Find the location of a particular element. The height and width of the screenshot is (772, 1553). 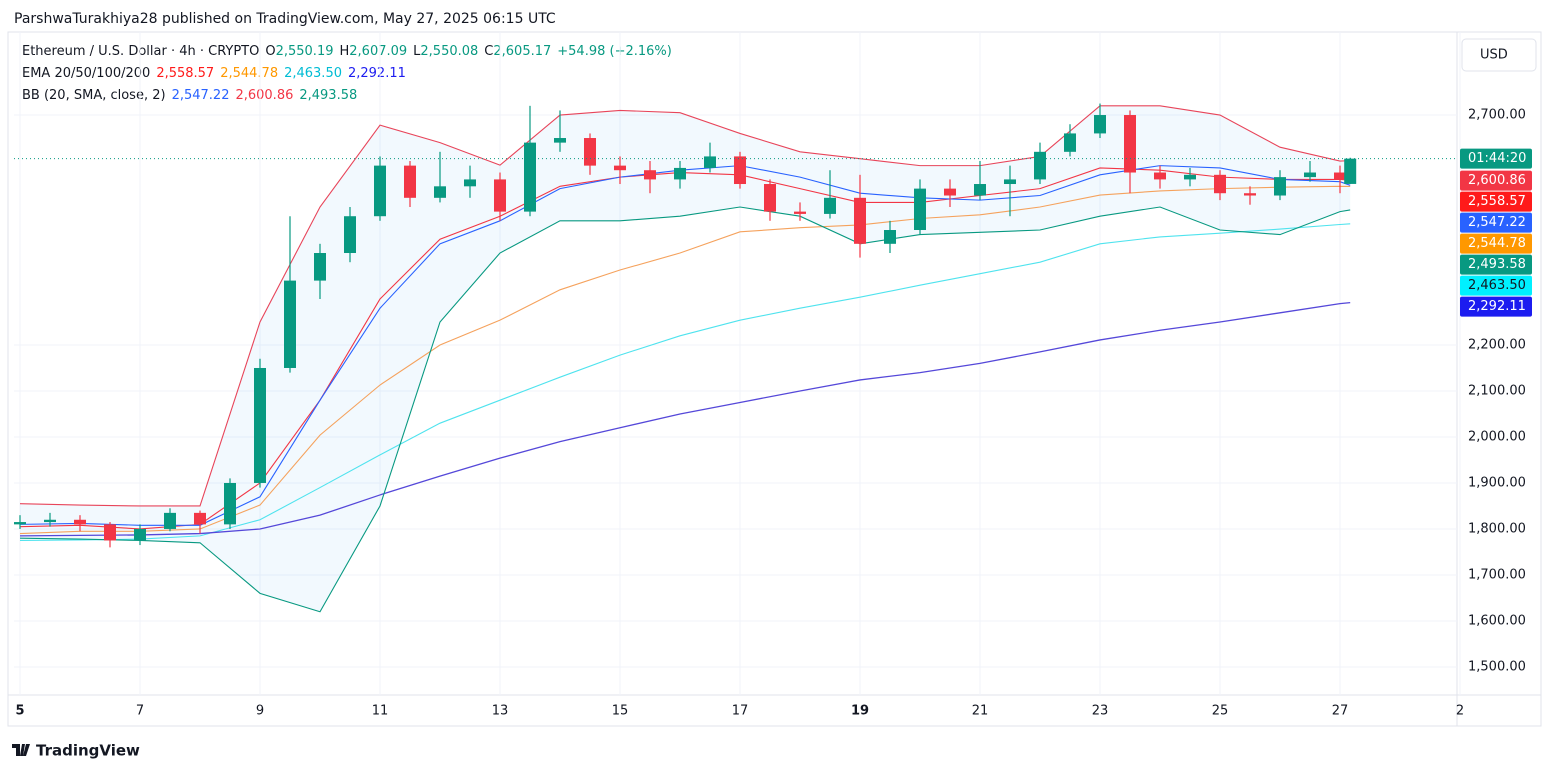

x-tick-label: 25 is located at coordinates (1220, 711).